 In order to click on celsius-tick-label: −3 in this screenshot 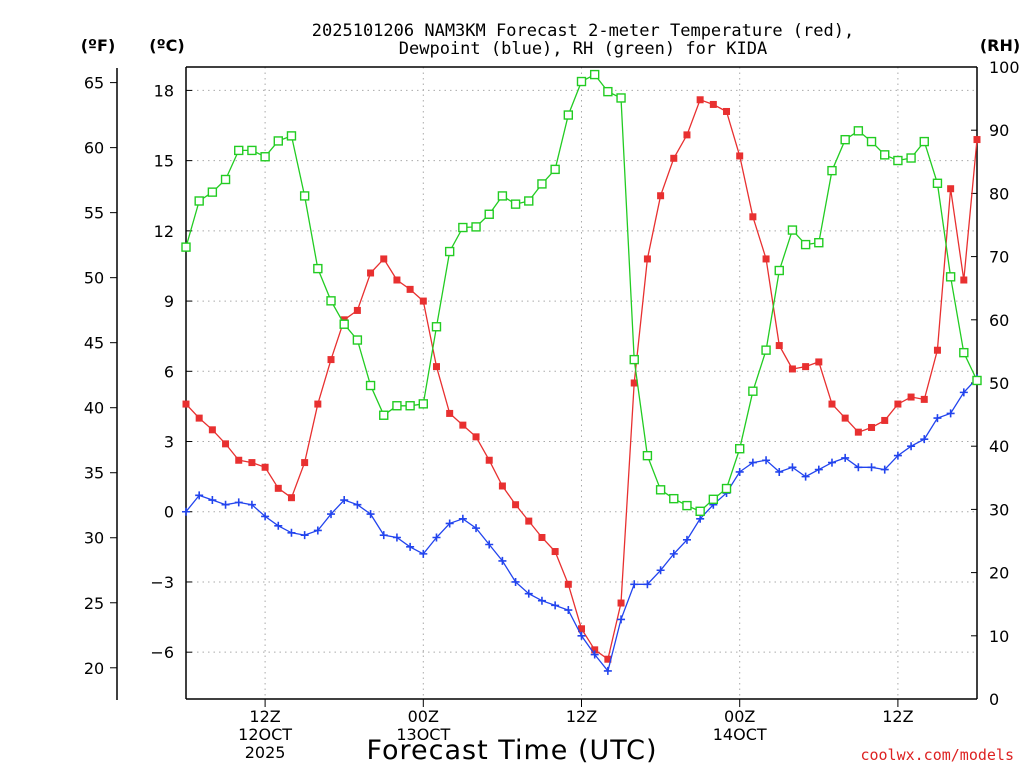, I will do `click(162, 582)`.